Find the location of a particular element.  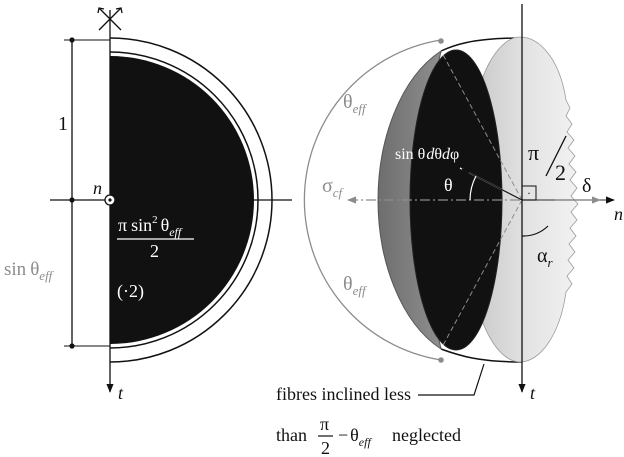

neglected-arc is located at coordinates (481, 44).